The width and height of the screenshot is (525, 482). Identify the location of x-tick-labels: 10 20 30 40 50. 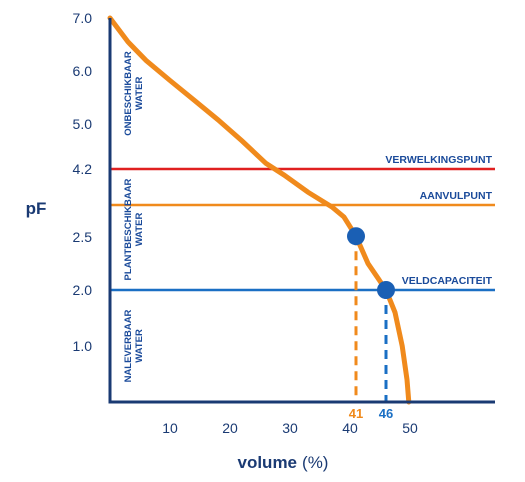
(290, 428).